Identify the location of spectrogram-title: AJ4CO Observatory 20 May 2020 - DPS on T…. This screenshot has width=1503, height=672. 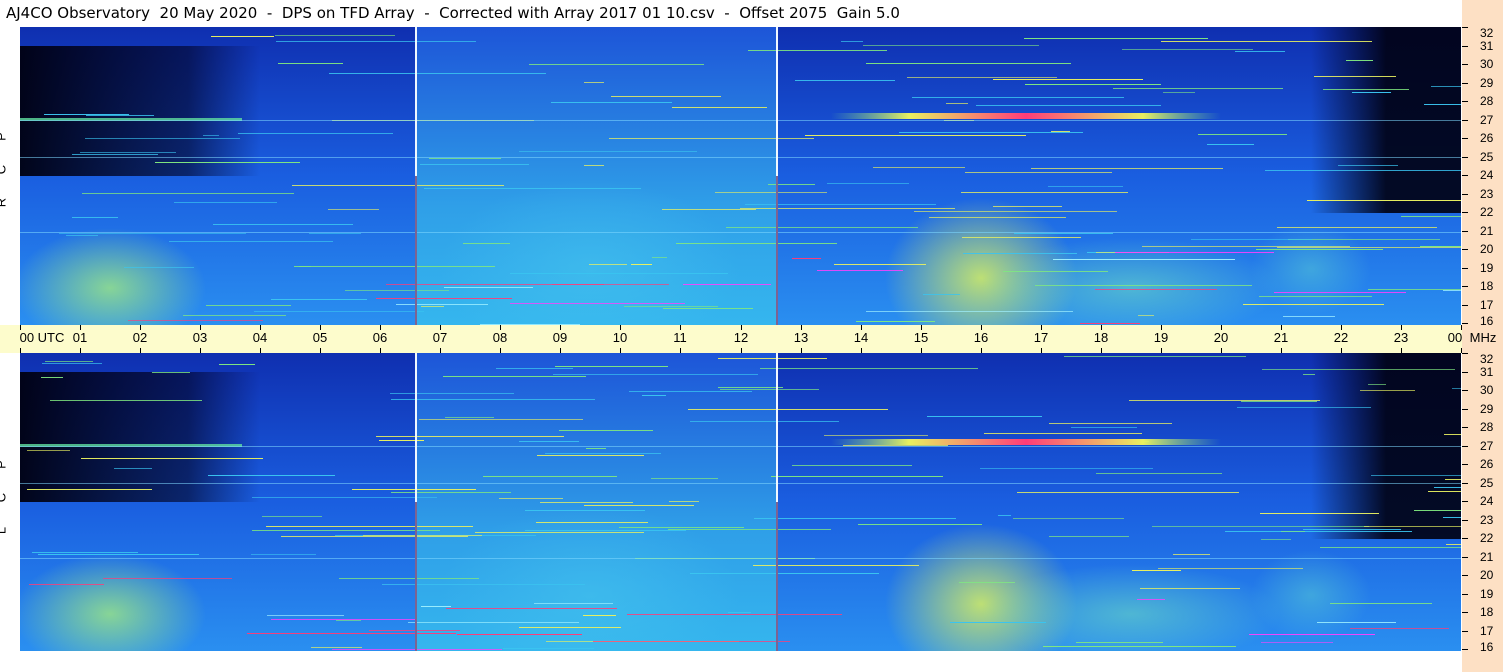
(730, 13).